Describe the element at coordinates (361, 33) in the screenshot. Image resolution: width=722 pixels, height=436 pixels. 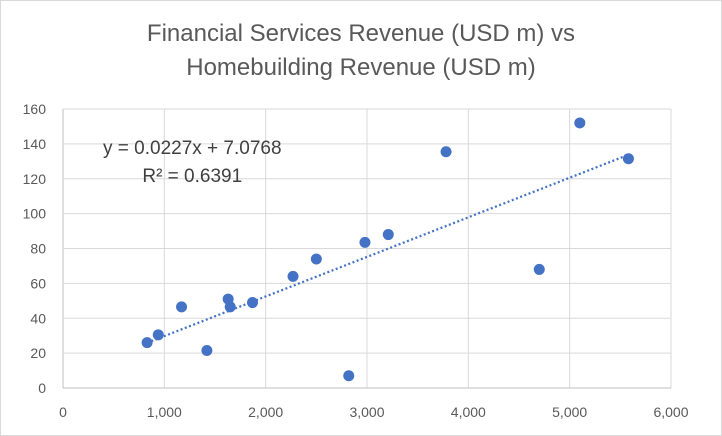
I see `chart-title-line-1: Financial Services Revenue (USD m) vs` at that location.